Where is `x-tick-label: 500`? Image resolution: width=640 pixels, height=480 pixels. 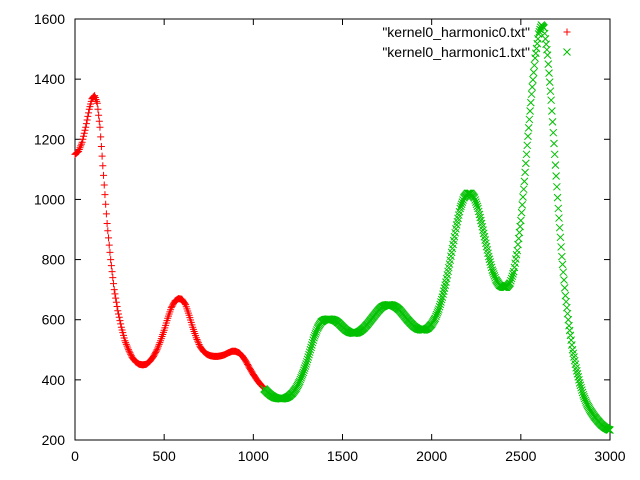 x-tick-label: 500 is located at coordinates (164, 456).